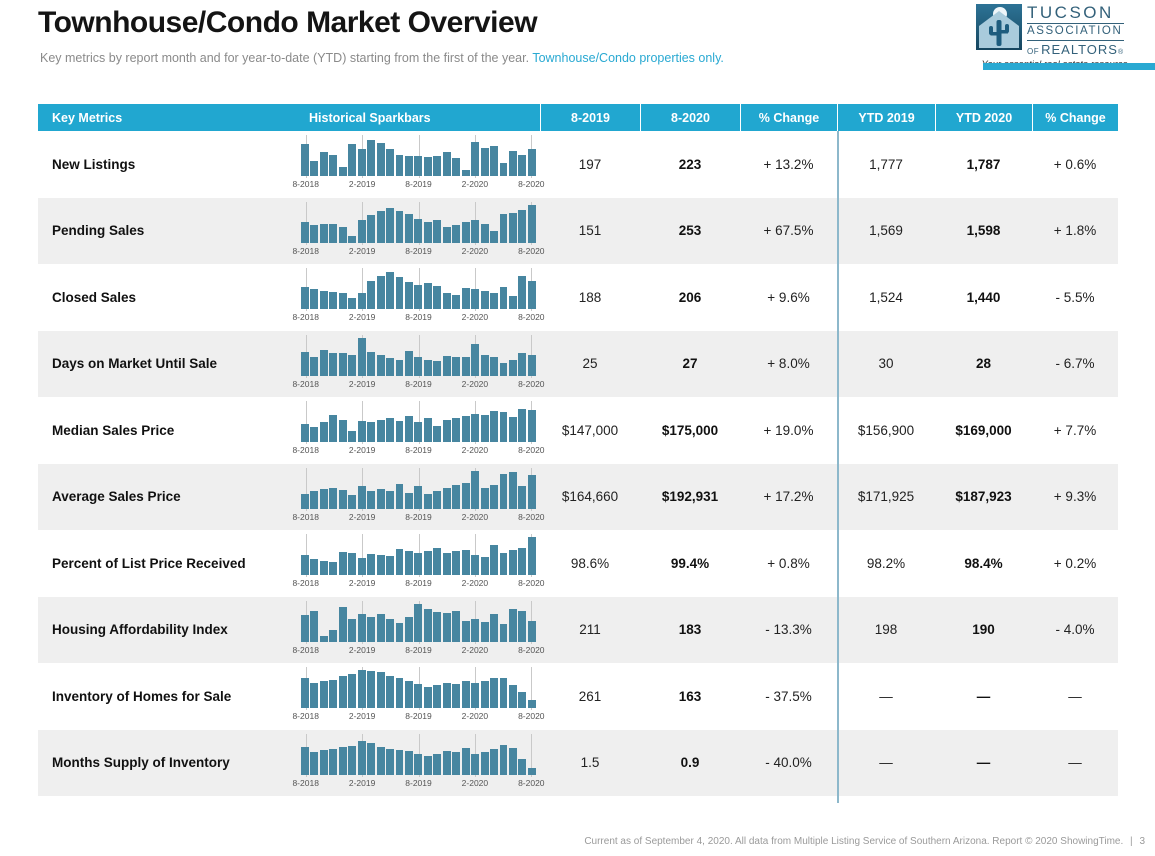  I want to click on value-ytd-2020: —, so click(983, 696).